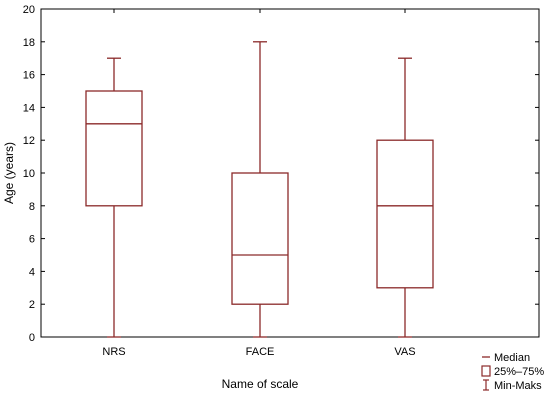  I want to click on y-tick-label: 14, so click(29, 108).